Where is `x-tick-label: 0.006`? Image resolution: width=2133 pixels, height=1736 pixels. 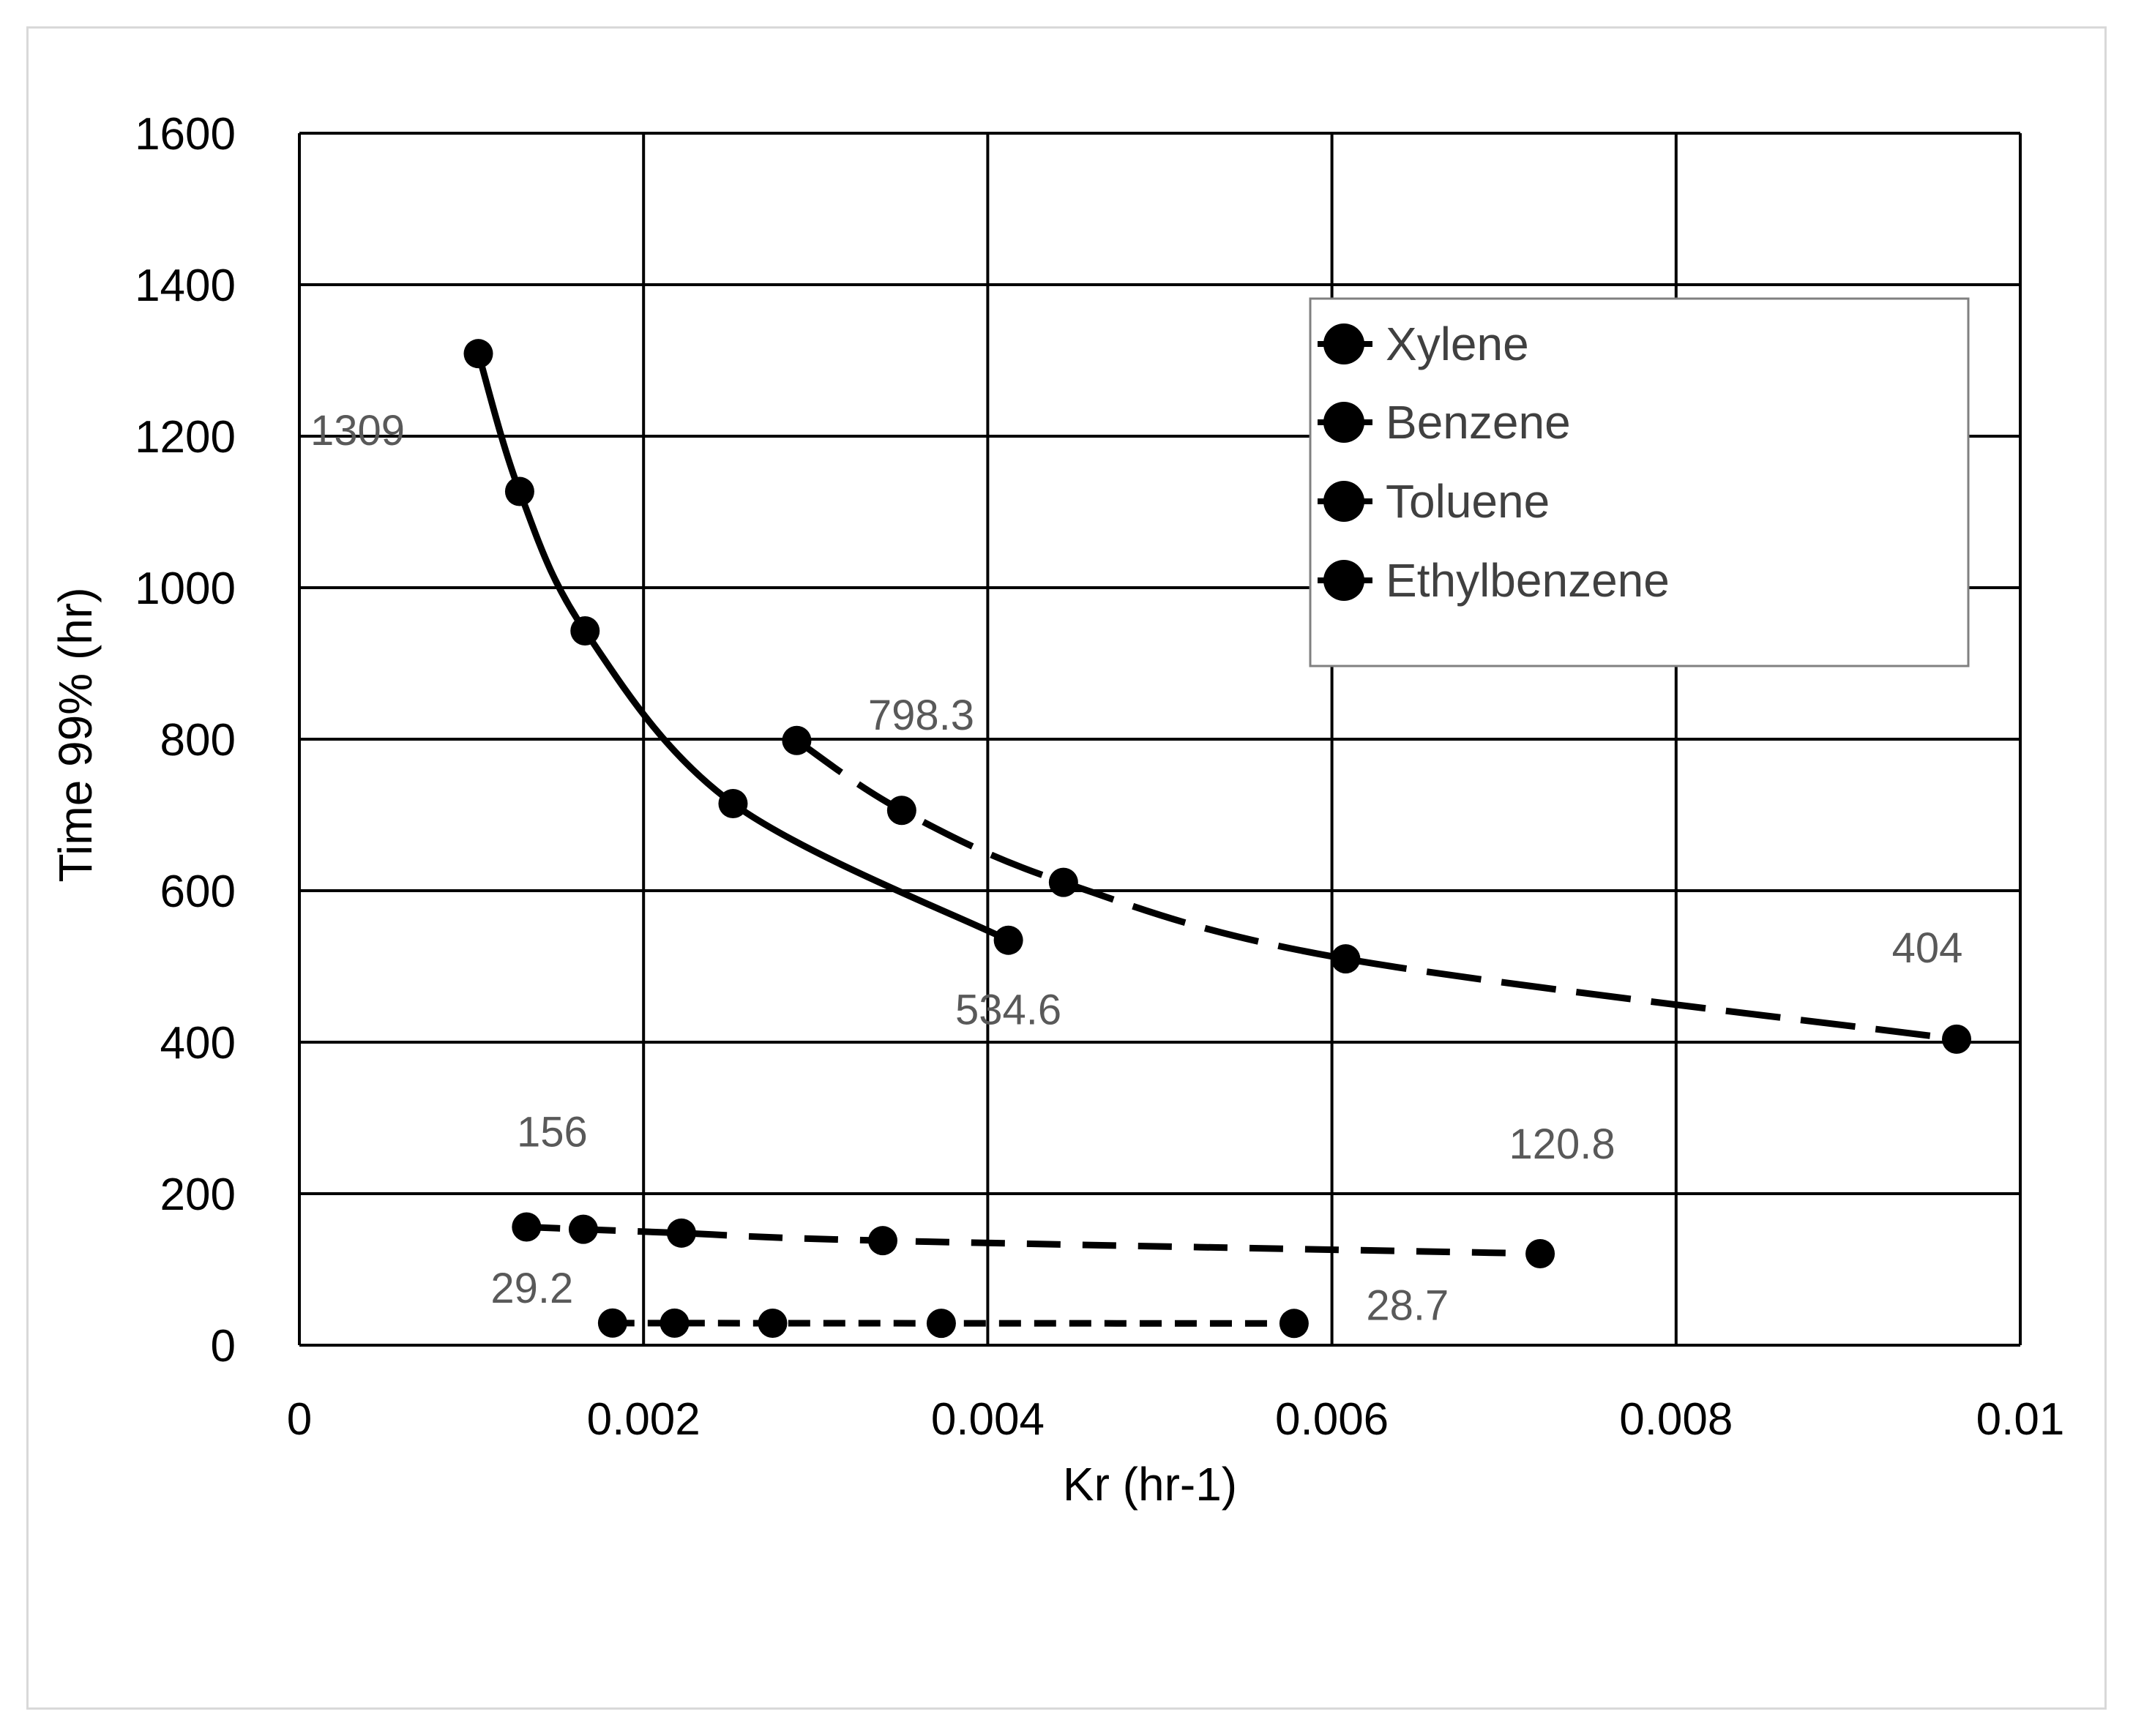 x-tick-label: 0.006 is located at coordinates (1332, 1420).